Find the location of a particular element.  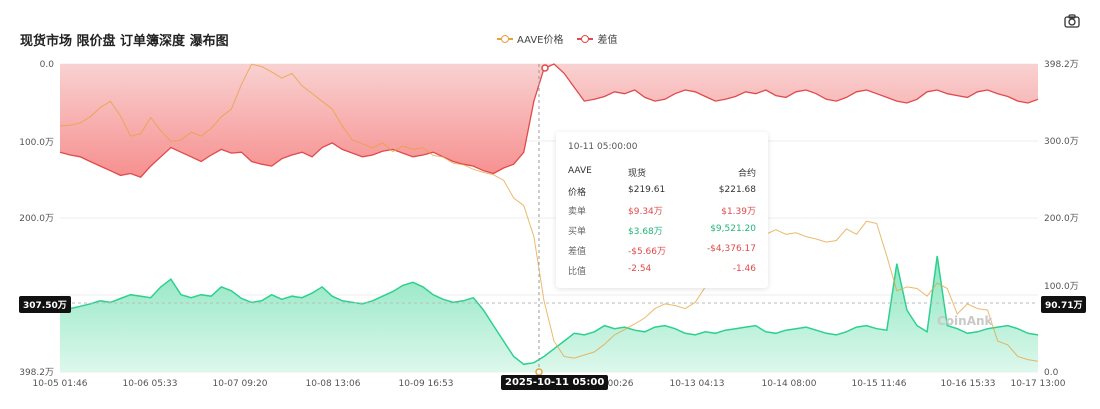

legend-diff-marker is located at coordinates (585, 39).